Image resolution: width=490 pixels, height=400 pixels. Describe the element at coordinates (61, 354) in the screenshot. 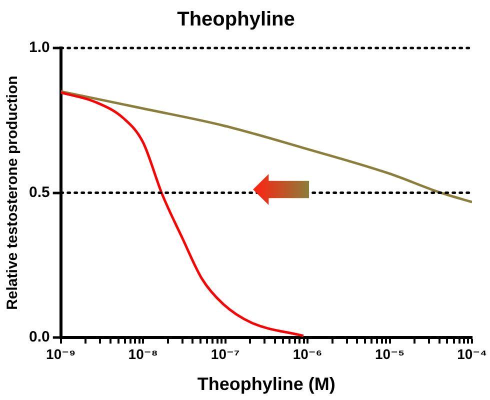

I see `x-tick-label: 10⁻⁹` at that location.